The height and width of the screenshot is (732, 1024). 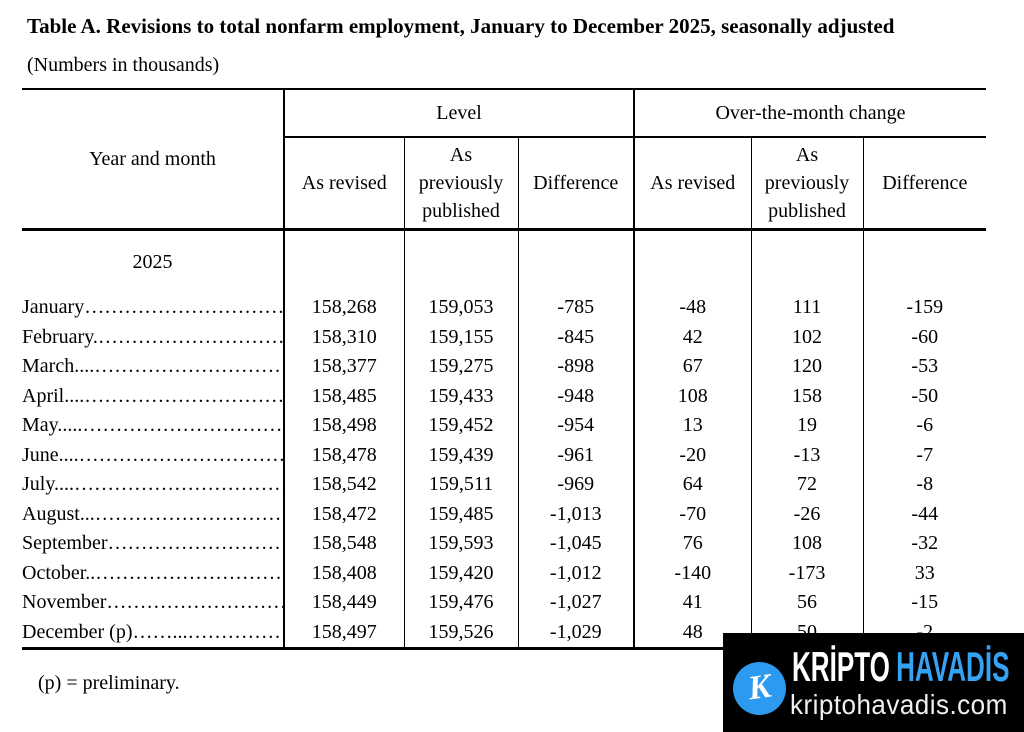 I want to click on table-cell: -7, so click(x=924, y=455).